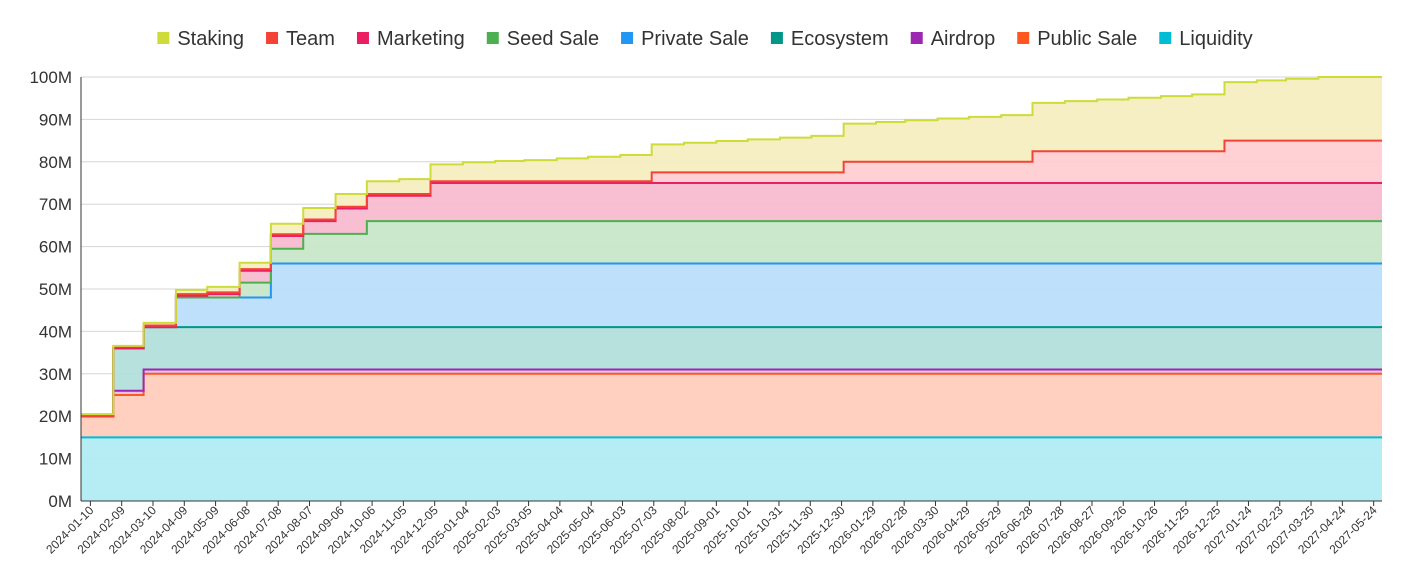  Describe the element at coordinates (210, 39) in the screenshot. I see `legend-label: Staking` at that location.